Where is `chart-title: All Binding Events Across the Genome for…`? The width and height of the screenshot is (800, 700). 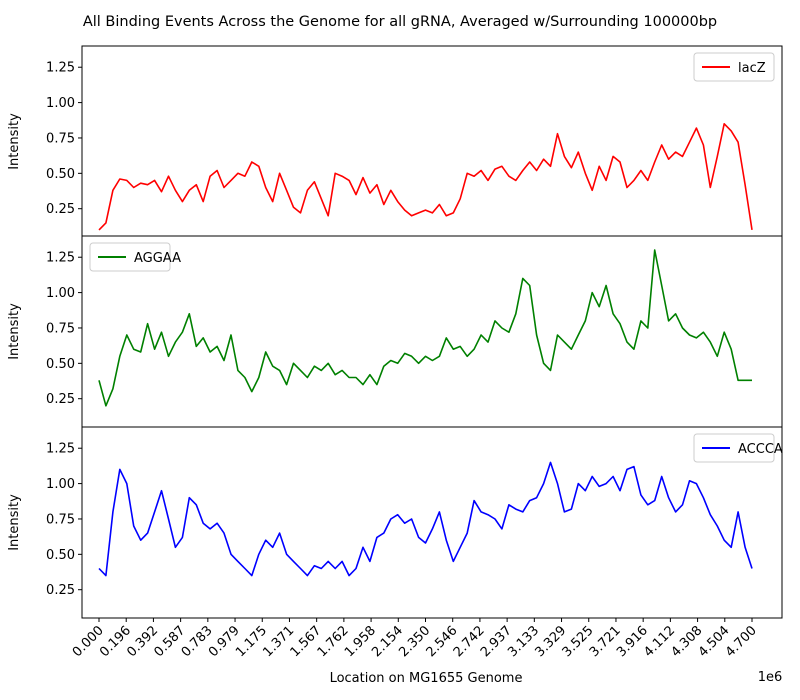
chart-title: All Binding Events Across the Genome for… is located at coordinates (400, 22).